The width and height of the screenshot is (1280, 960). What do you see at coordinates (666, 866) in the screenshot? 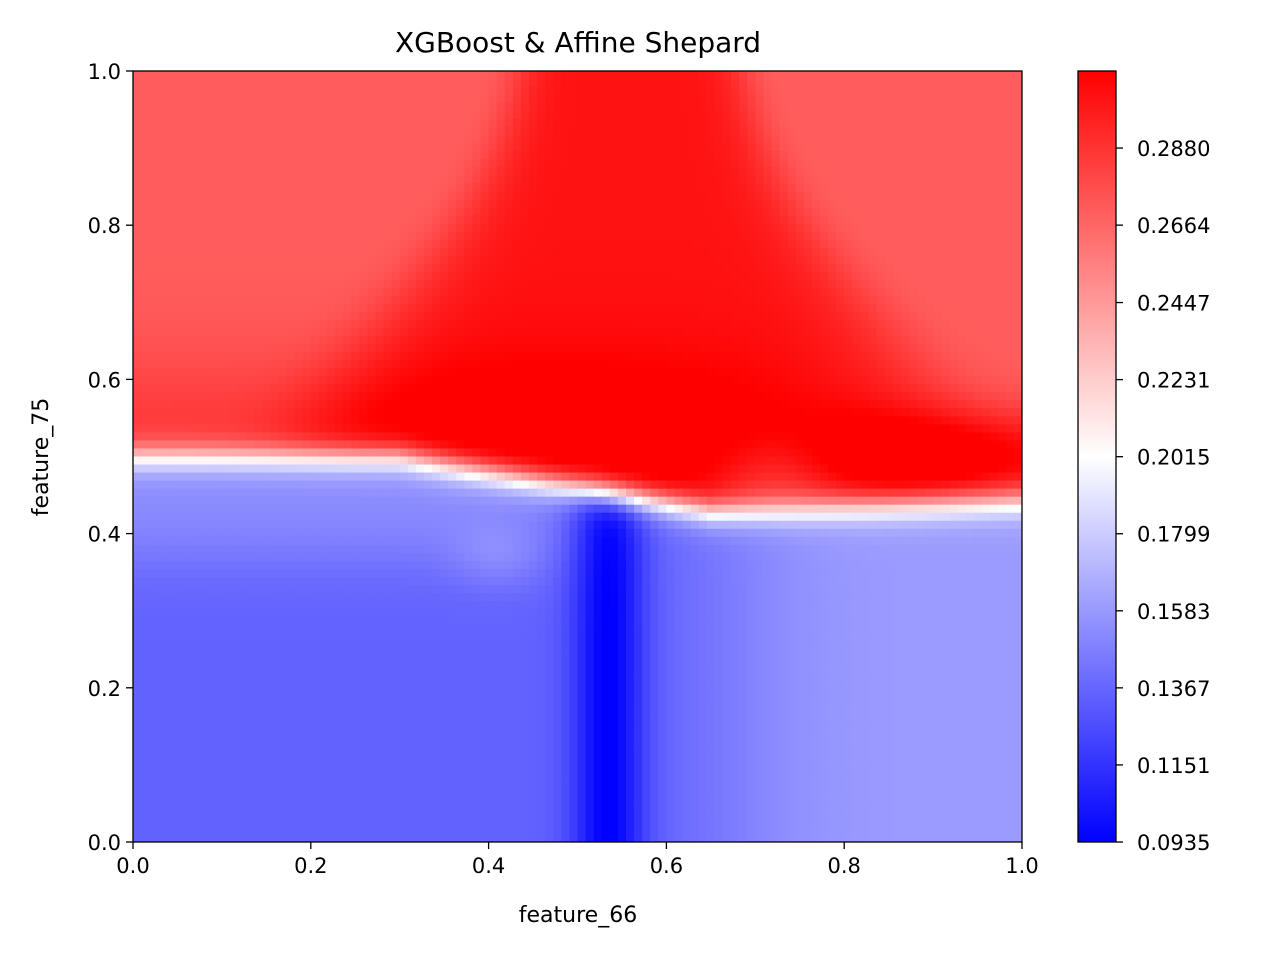
I see `x-tick-label: 0.6` at bounding box center [666, 866].